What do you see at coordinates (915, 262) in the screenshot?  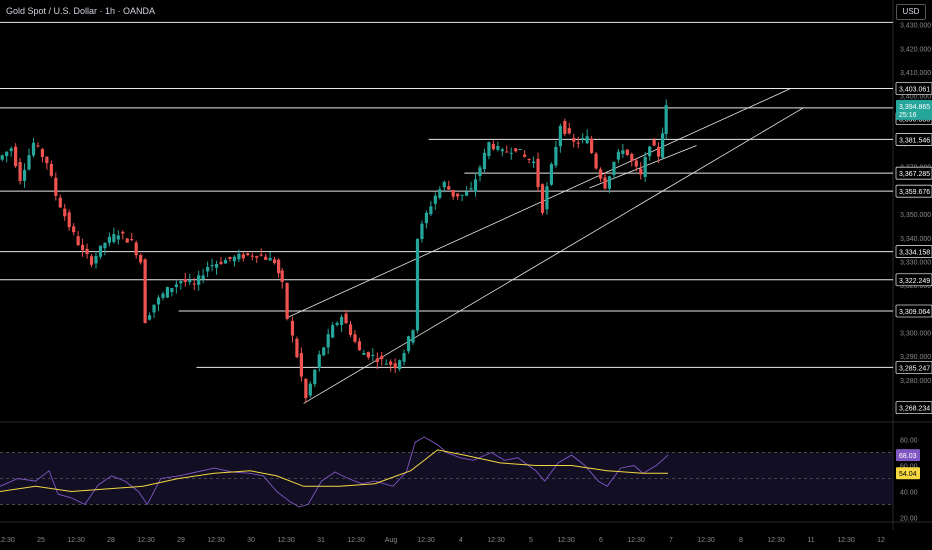 I see `y-tick-label: 3,330.000` at bounding box center [915, 262].